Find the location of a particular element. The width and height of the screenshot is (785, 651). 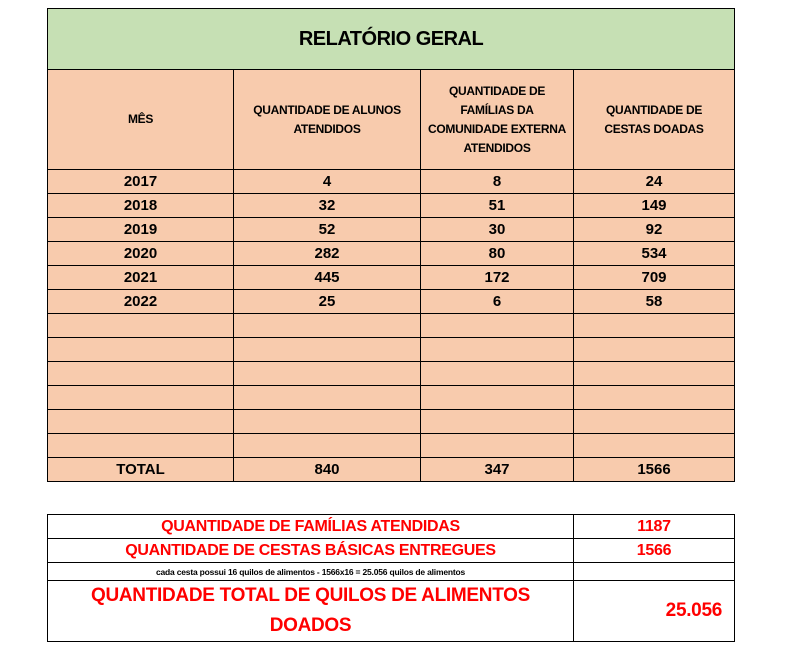

cell-students: 445 is located at coordinates (327, 277).